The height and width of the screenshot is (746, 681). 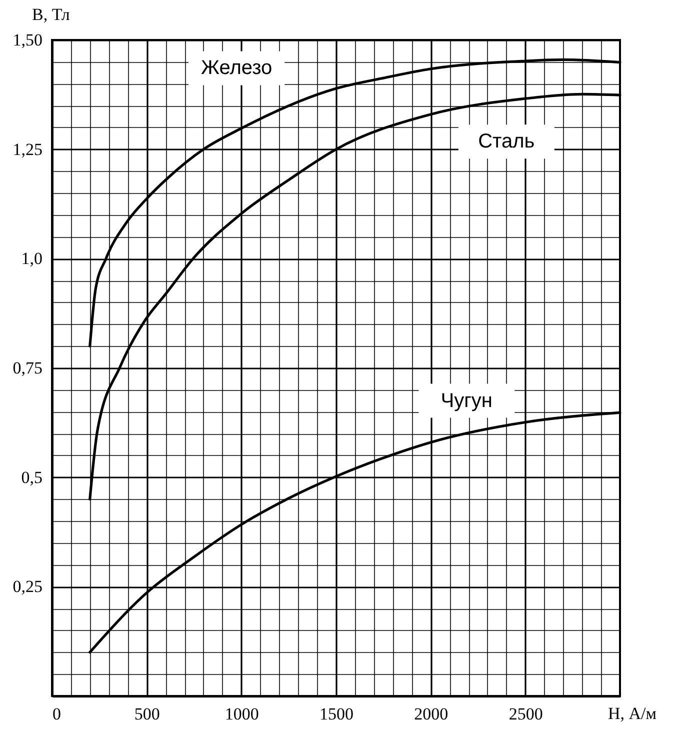 I want to click on y-tick-label: 1,50, so click(x=27, y=40).